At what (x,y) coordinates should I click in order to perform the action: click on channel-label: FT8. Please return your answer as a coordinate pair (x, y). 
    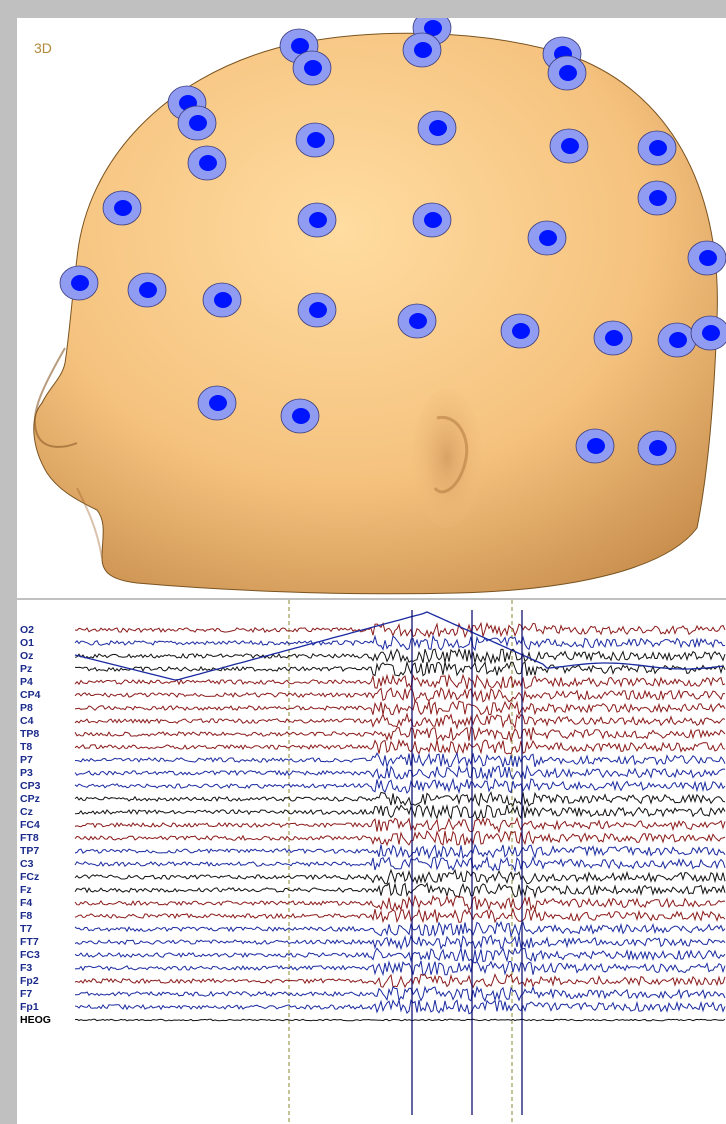
    Looking at the image, I should click on (29, 838).